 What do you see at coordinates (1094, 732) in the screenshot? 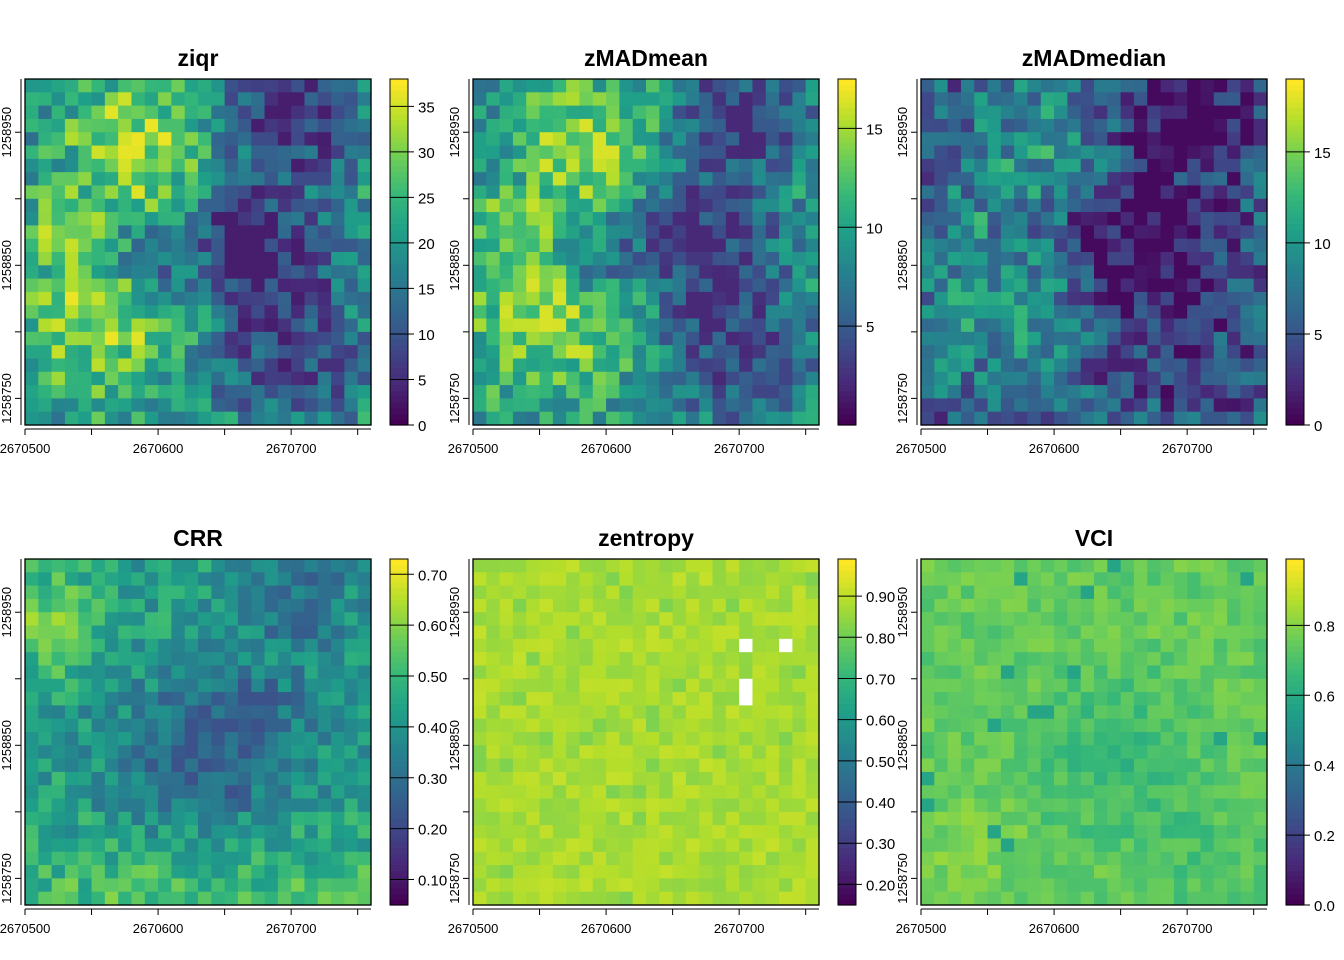
I see `plot-frame` at bounding box center [1094, 732].